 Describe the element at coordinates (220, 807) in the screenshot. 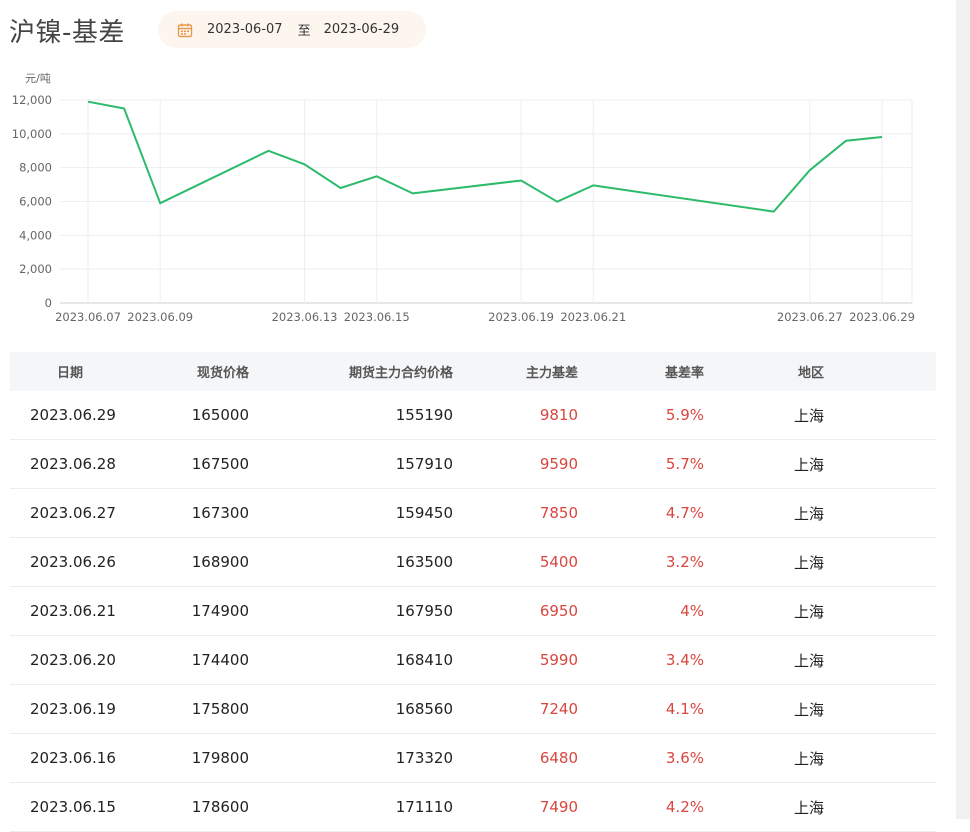

I see `cell-spot-price: 178600` at that location.